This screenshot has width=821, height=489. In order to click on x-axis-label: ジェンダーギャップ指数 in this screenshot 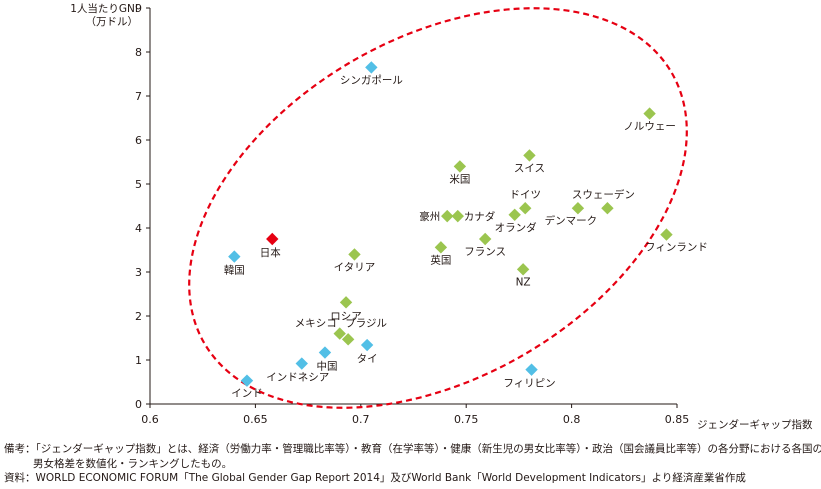, I will do `click(755, 424)`.